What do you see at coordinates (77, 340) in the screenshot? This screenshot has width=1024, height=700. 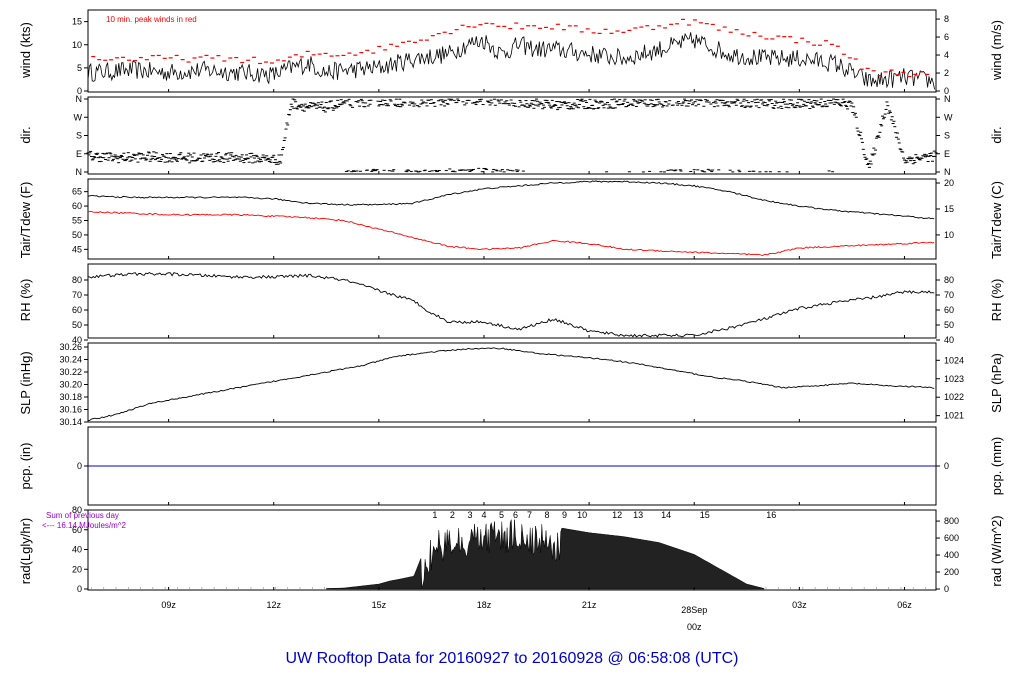 I see `ytick-left-label: 40` at bounding box center [77, 340].